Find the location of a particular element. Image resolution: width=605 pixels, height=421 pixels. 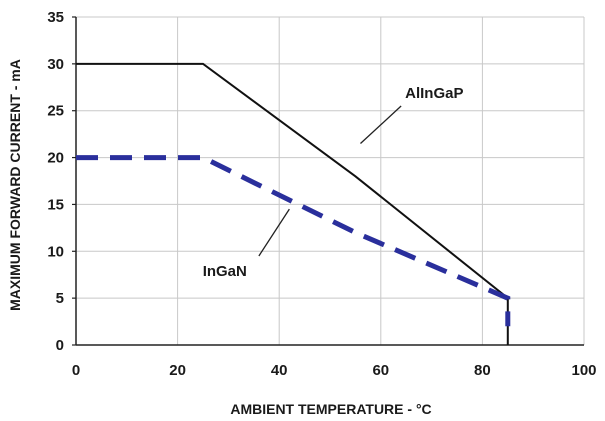

y-tick-label-35: 35 is located at coordinates (55, 17).